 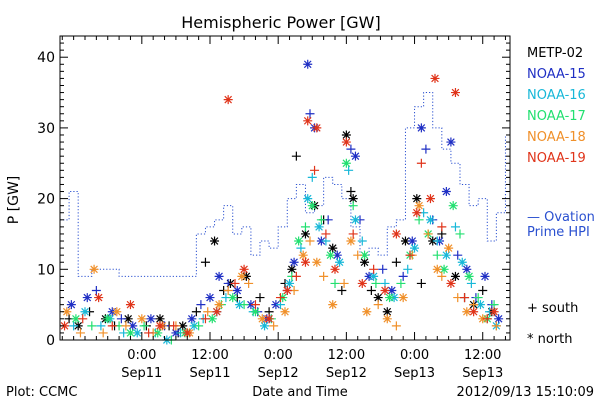 What do you see at coordinates (46, 270) in the screenshot?
I see `y-tick-label-1: 10` at bounding box center [46, 270].